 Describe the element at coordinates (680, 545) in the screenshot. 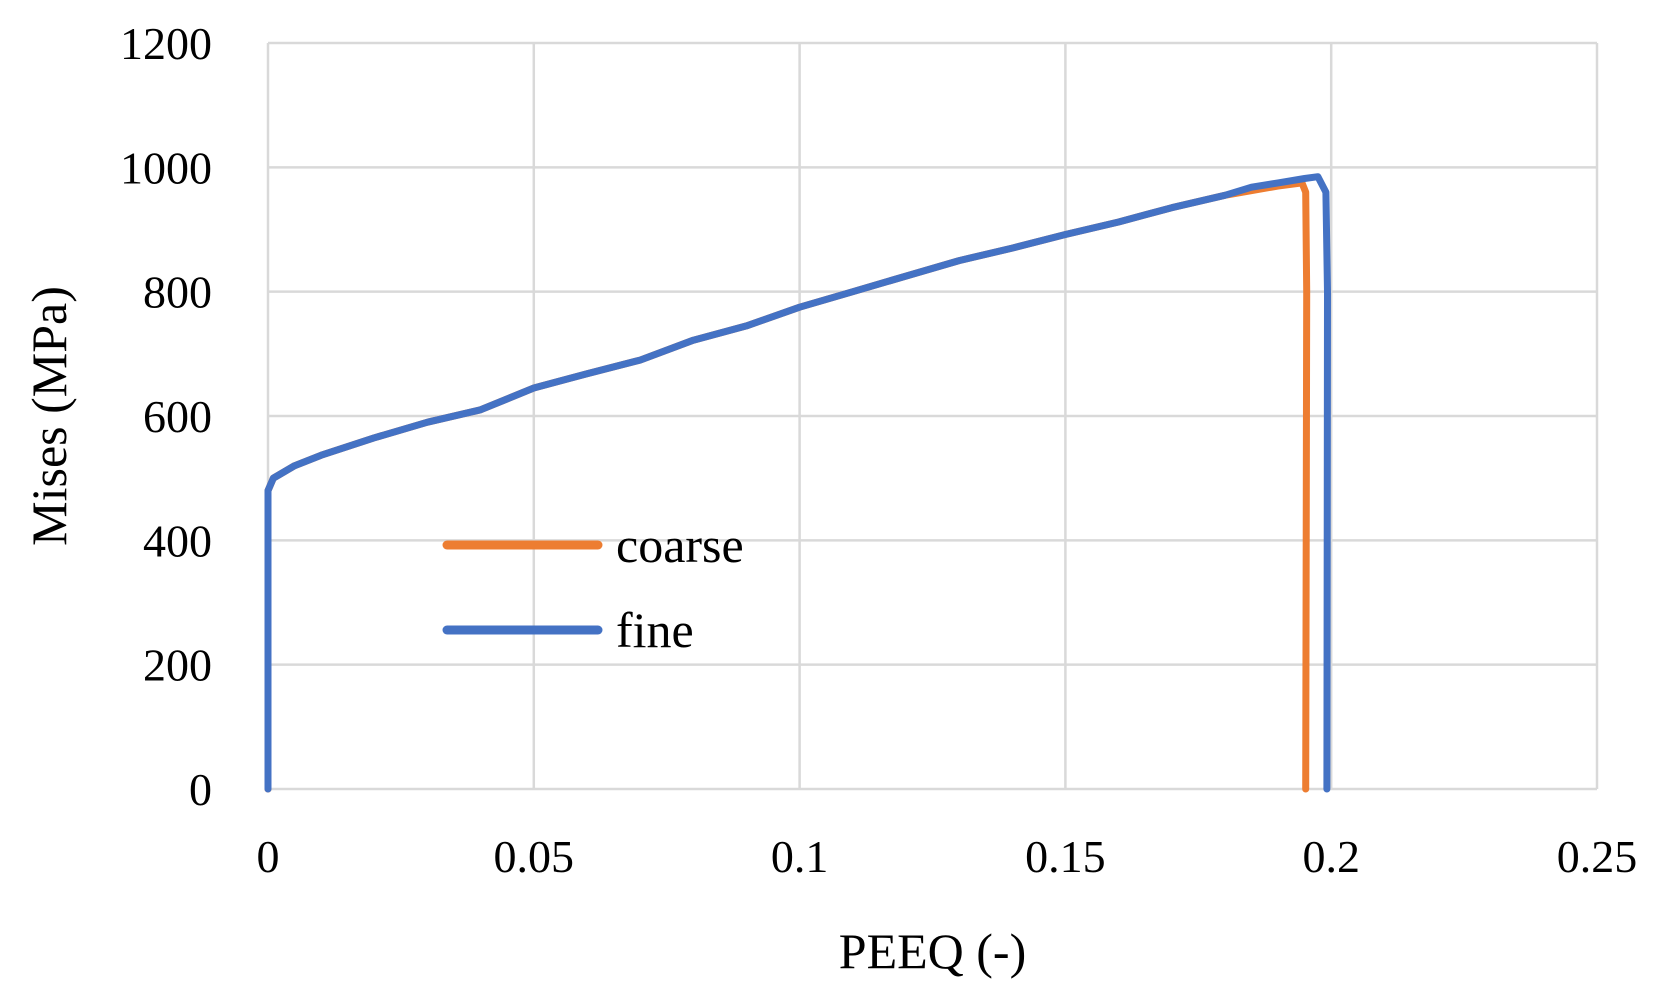

I see `legend-label-coarse: coarse` at that location.